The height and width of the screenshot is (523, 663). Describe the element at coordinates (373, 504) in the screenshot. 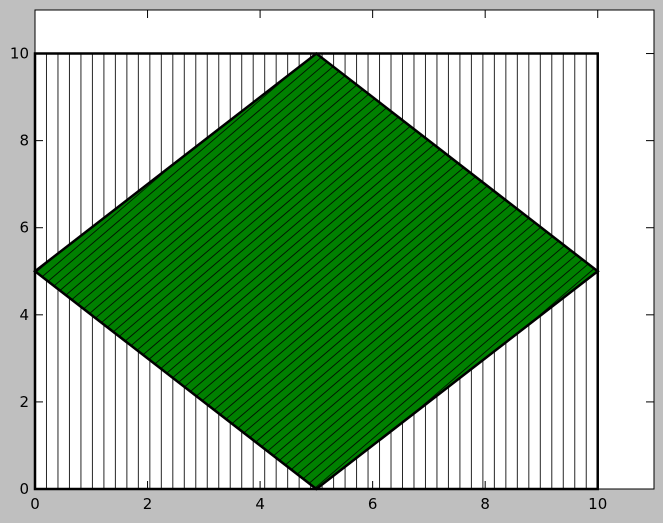

I see `x-tick-label: 6` at that location.